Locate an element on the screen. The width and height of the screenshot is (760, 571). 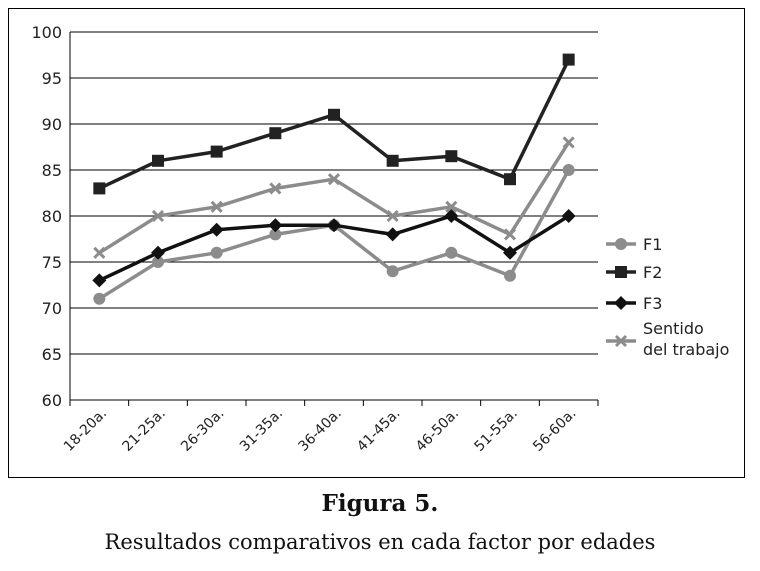
legend-label: Sentido del trabajo is located at coordinates (686, 339).